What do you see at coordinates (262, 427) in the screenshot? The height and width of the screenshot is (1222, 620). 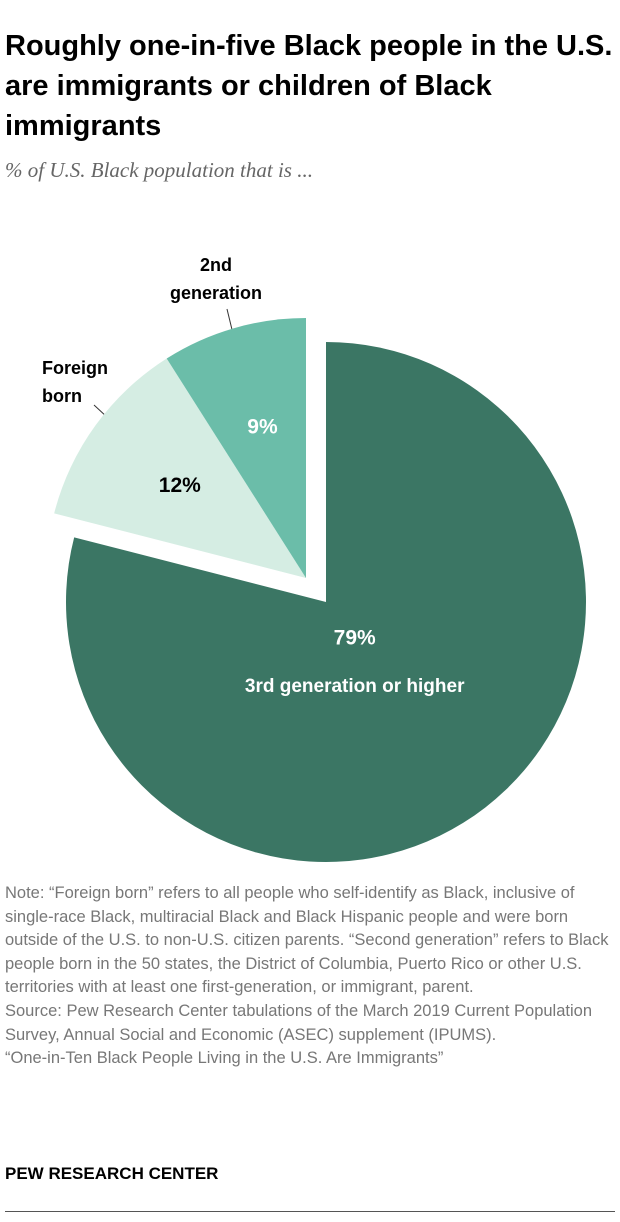 I see `value-label: 9%` at bounding box center [262, 427].